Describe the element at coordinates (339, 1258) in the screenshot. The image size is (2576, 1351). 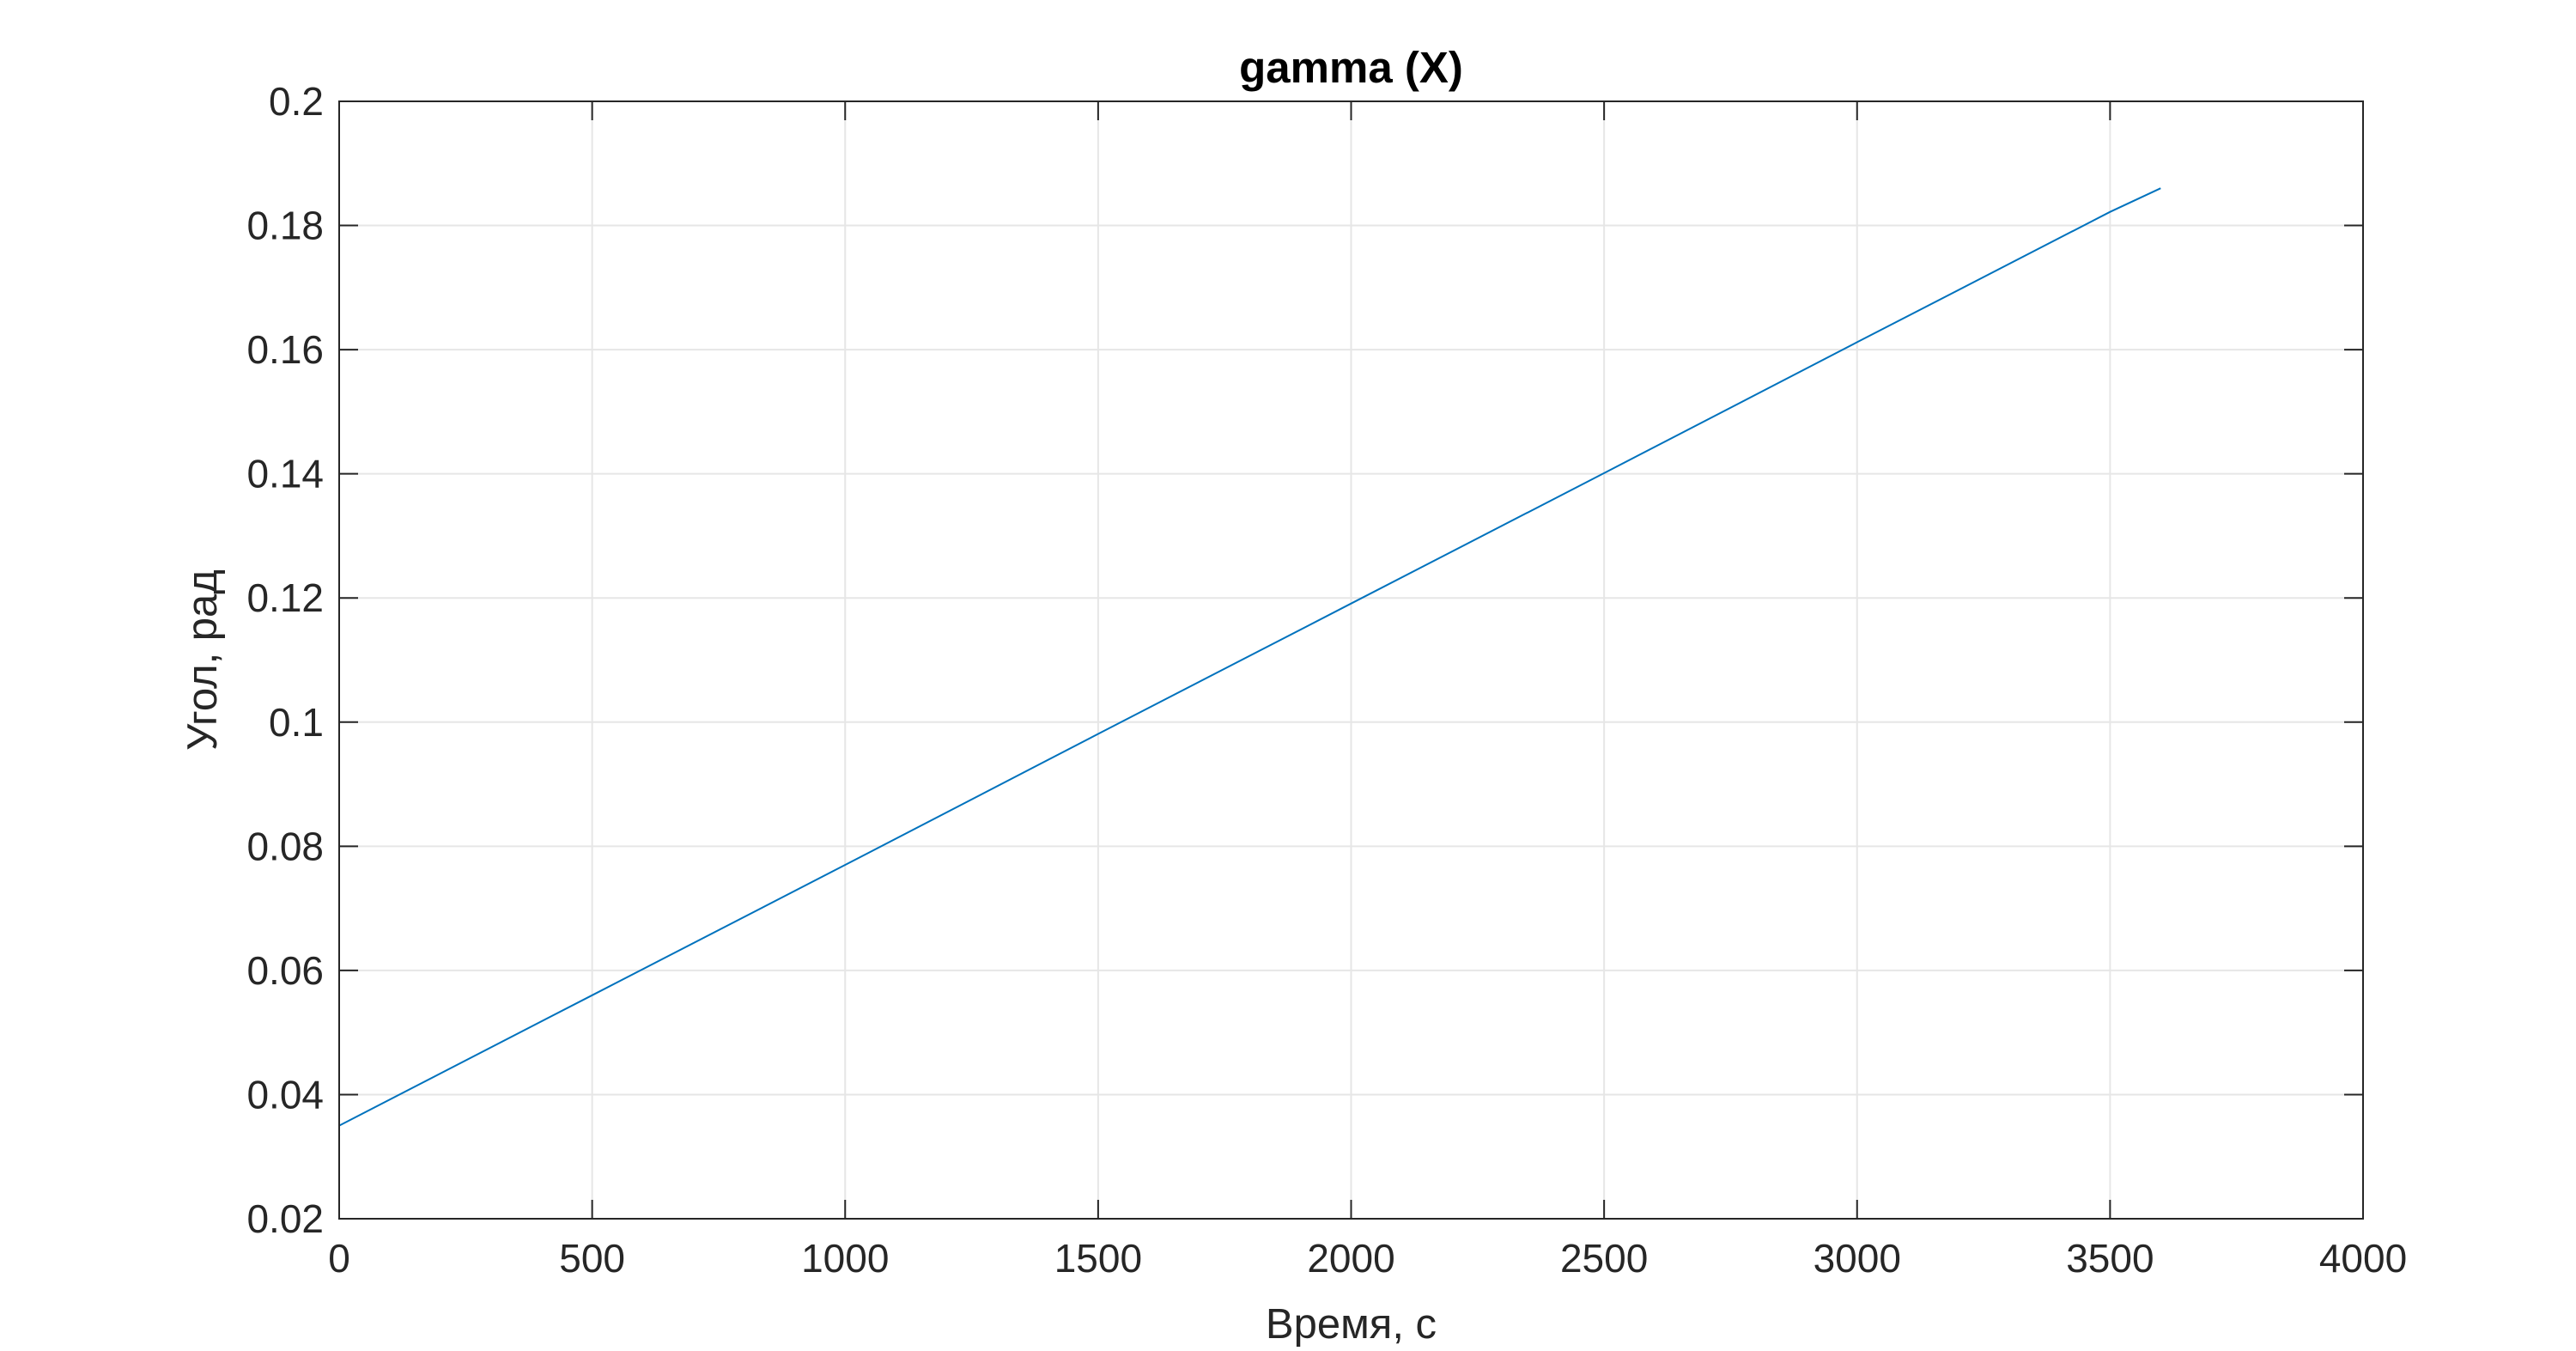
I see `x-tick-label: 0` at that location.